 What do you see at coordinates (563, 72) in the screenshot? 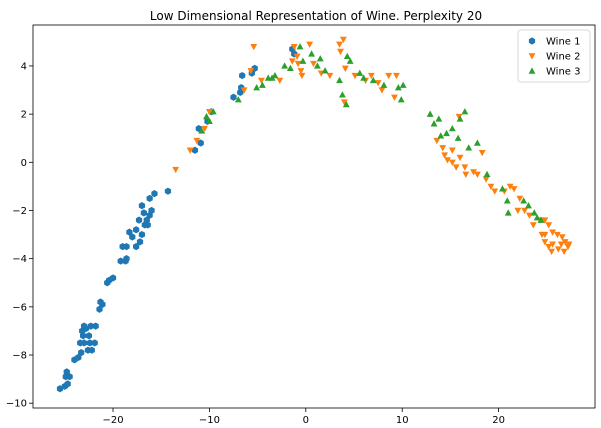
I see `legend-label: Wine 3` at bounding box center [563, 72].